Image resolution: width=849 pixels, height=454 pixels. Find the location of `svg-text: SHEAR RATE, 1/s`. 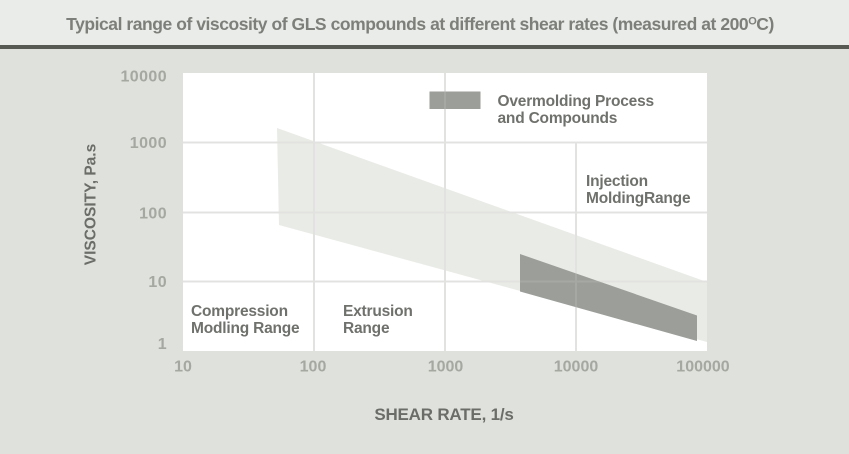

svg-text: SHEAR RATE, 1/s is located at coordinates (443, 414).